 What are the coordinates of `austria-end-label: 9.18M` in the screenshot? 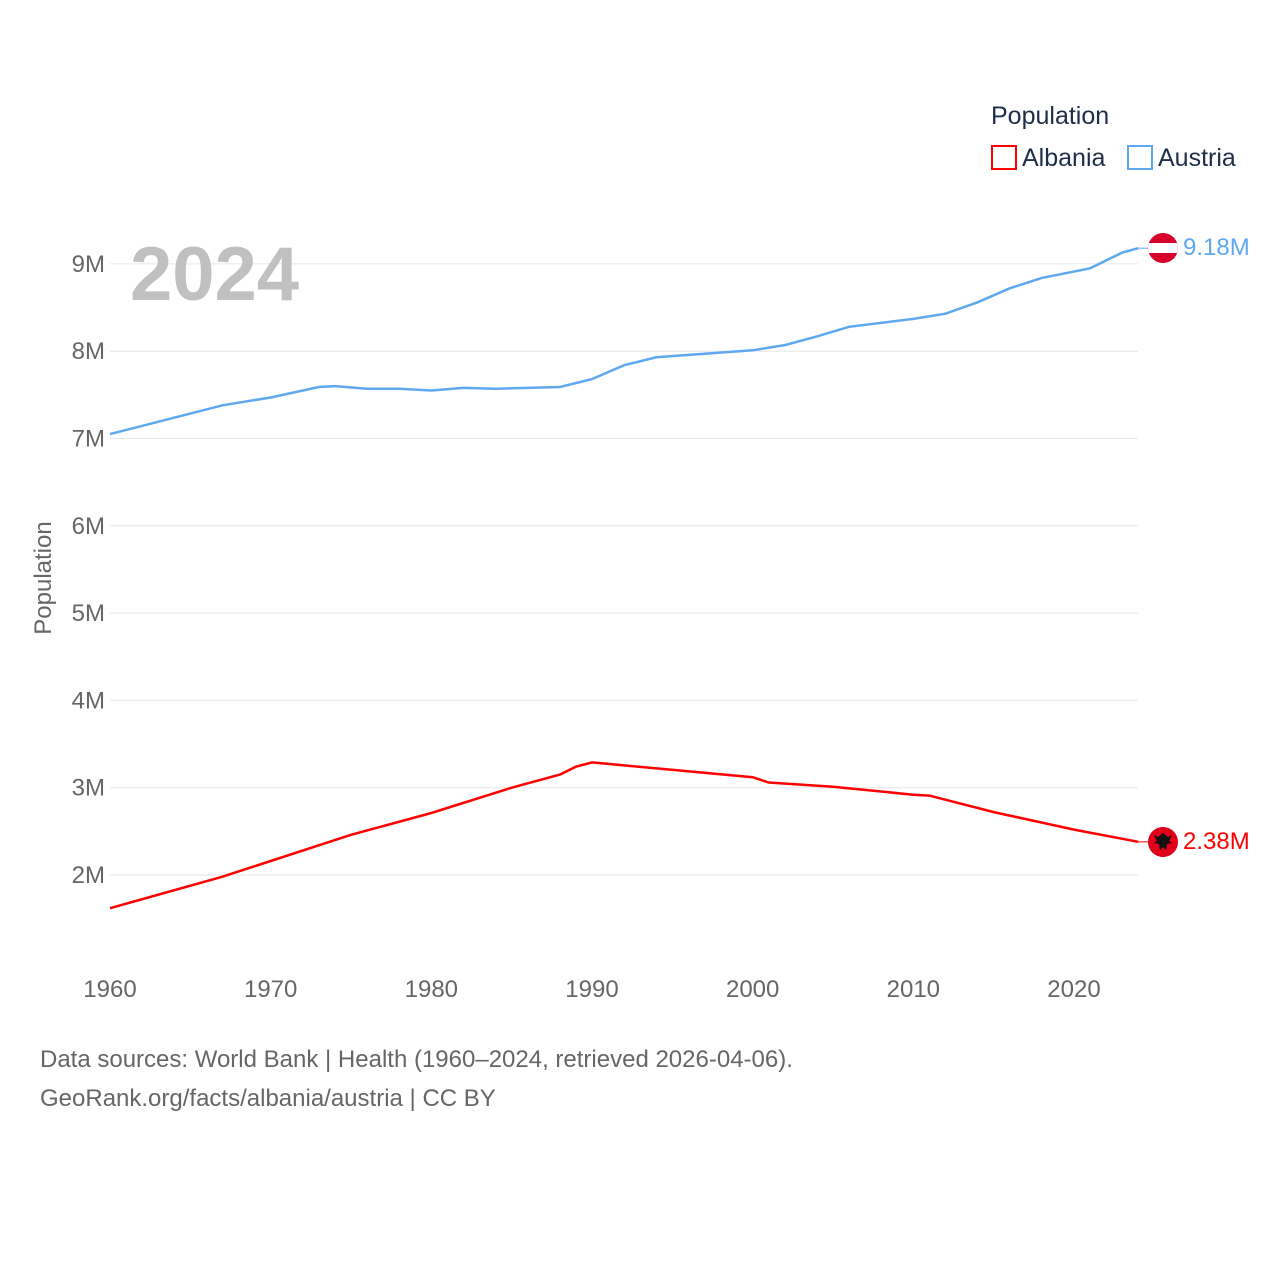 It's located at (1216, 247).